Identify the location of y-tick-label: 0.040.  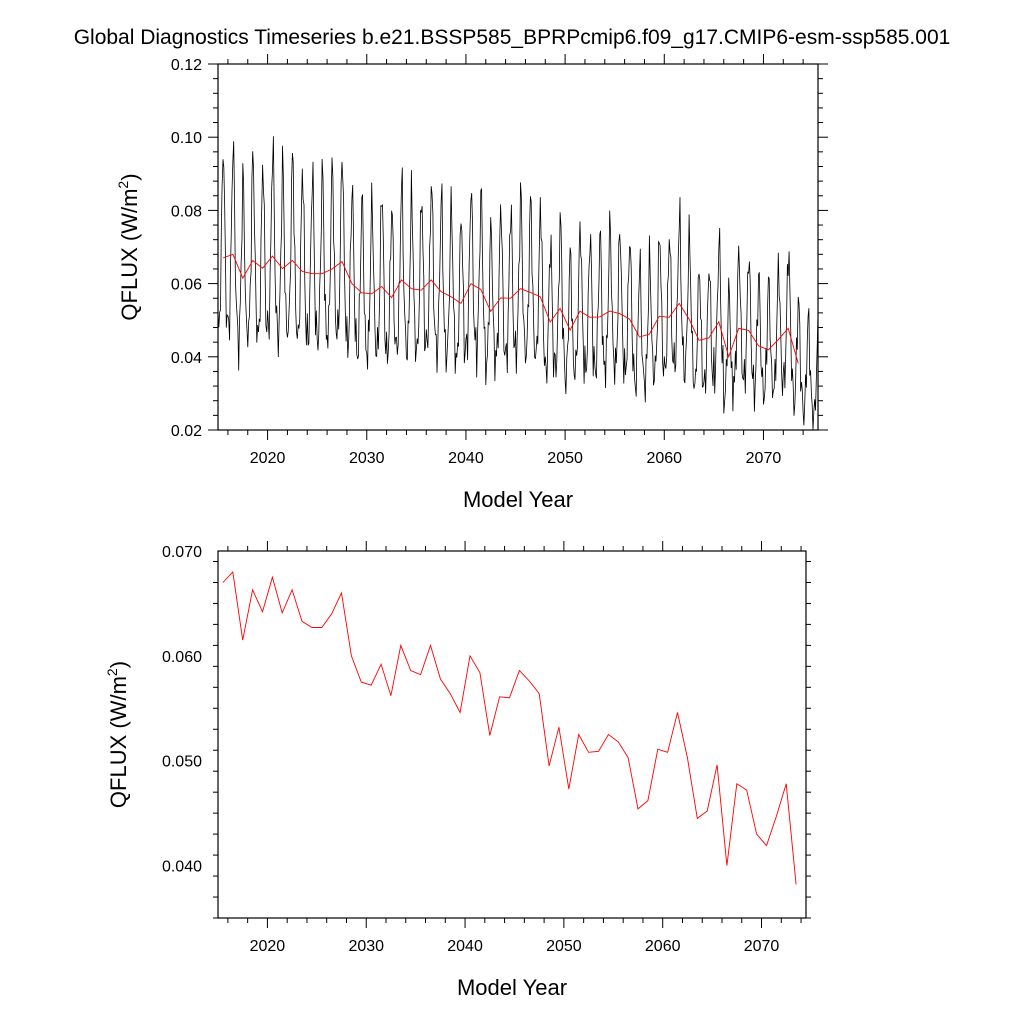
(182, 867).